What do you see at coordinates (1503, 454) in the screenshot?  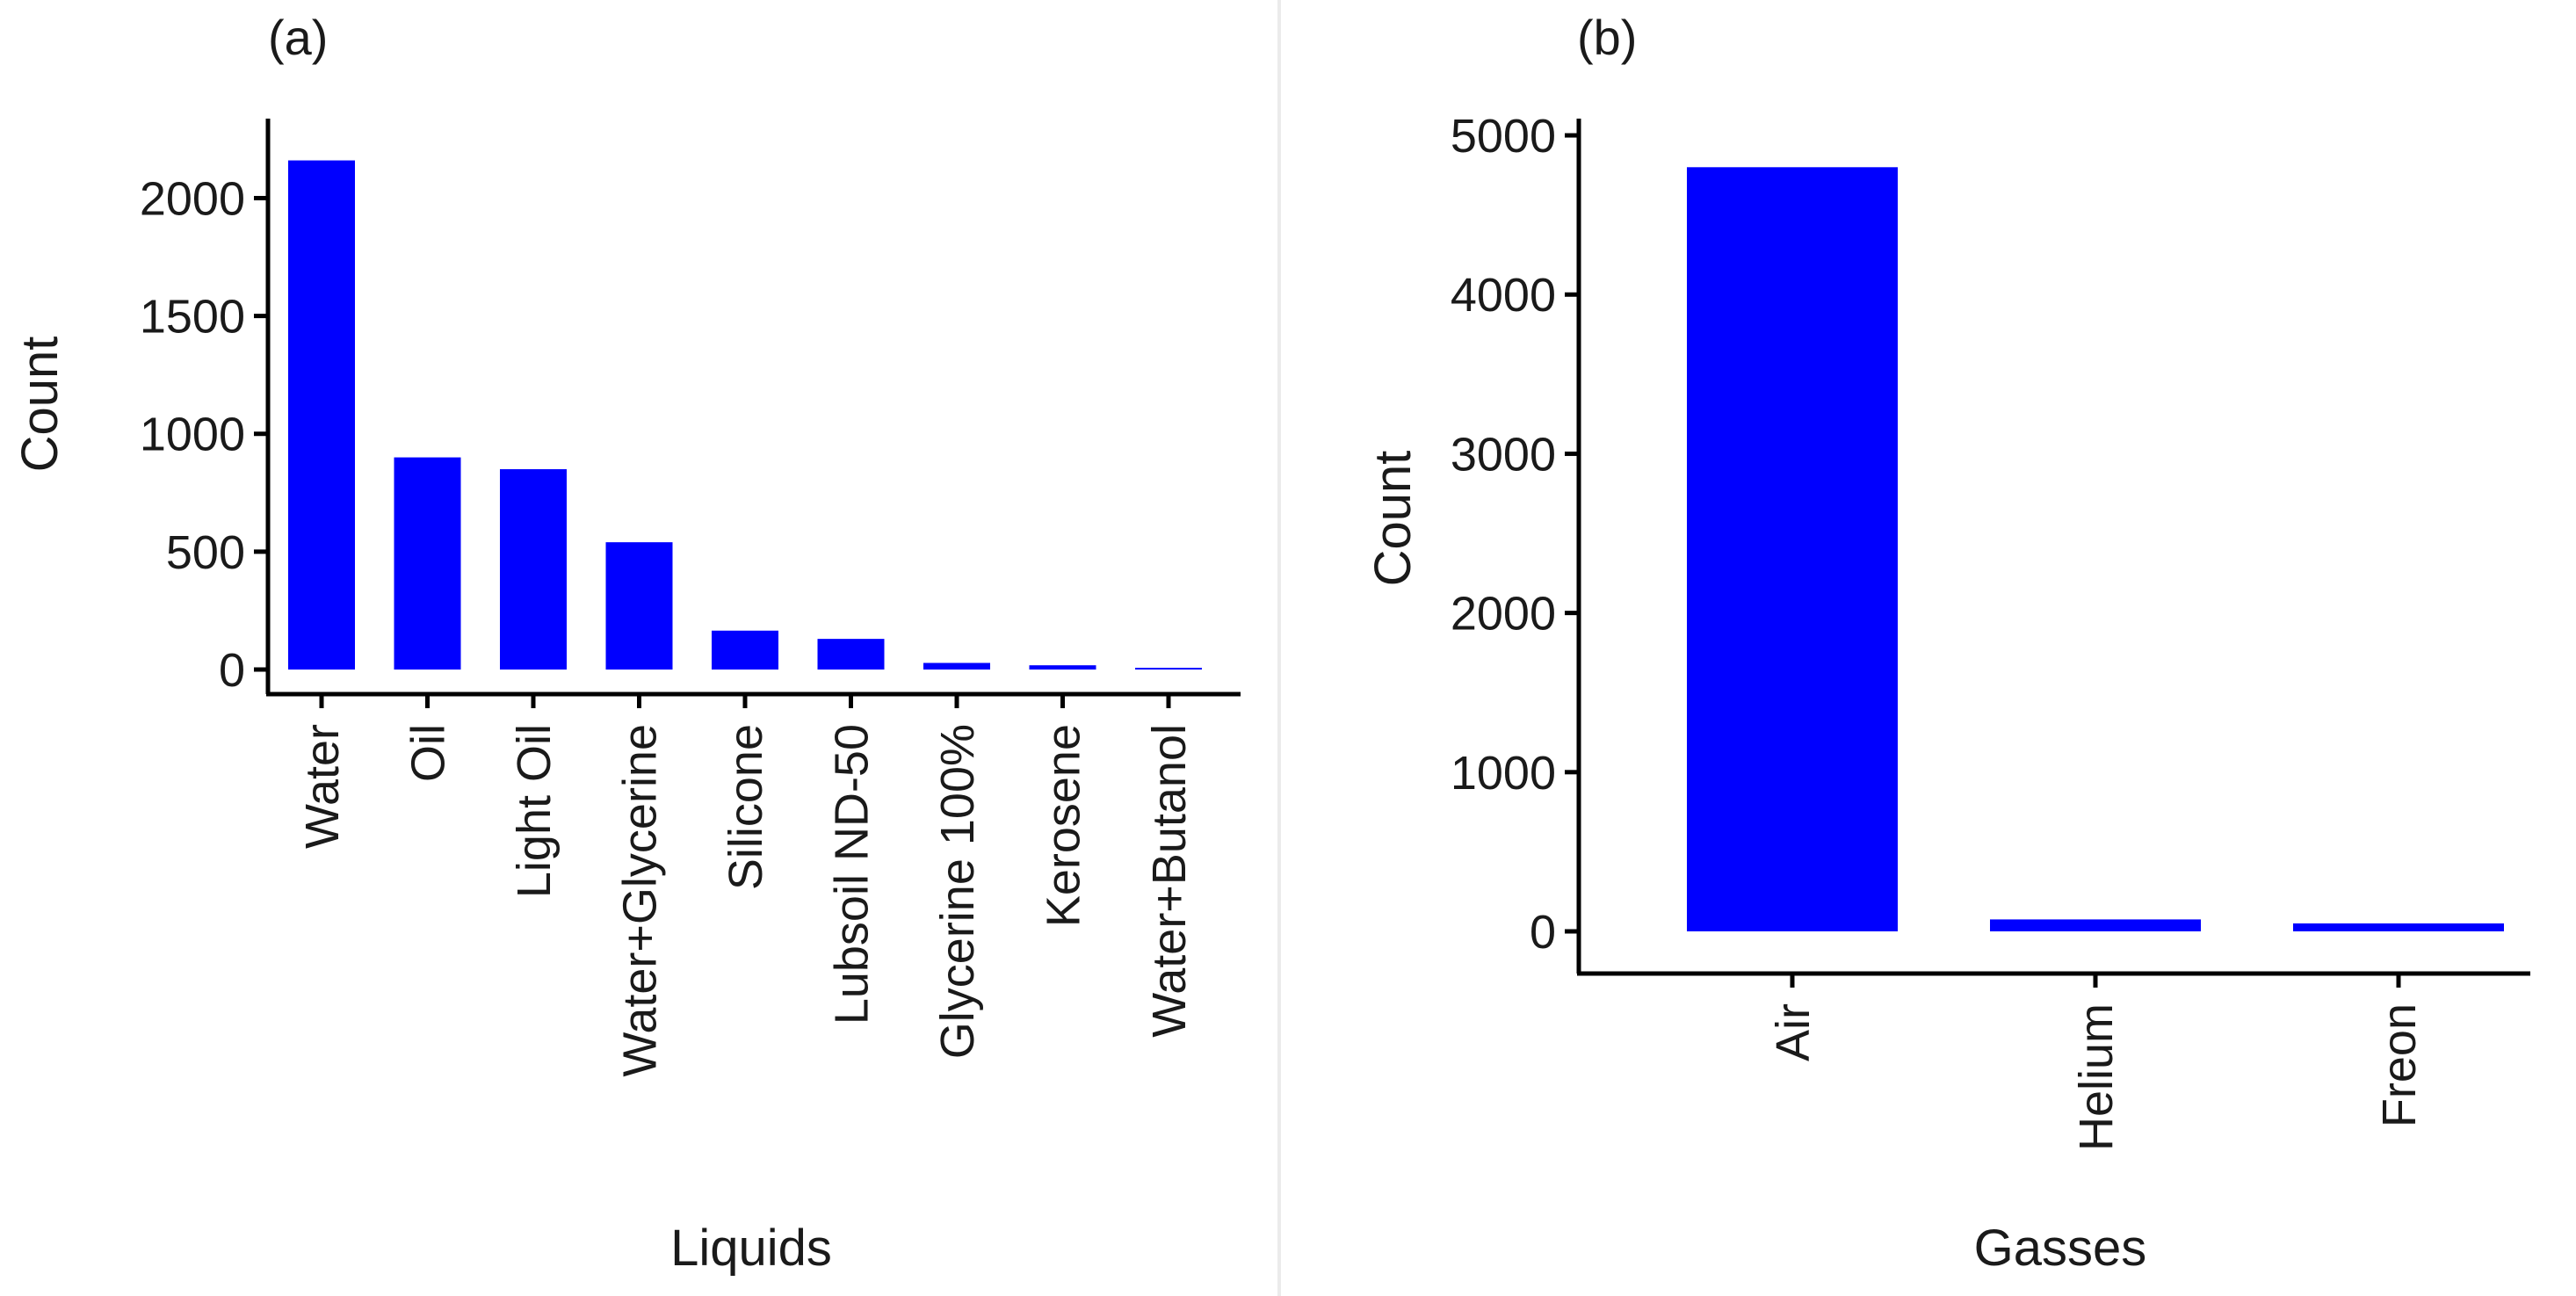 I see `y-tick-label: 3000` at bounding box center [1503, 454].